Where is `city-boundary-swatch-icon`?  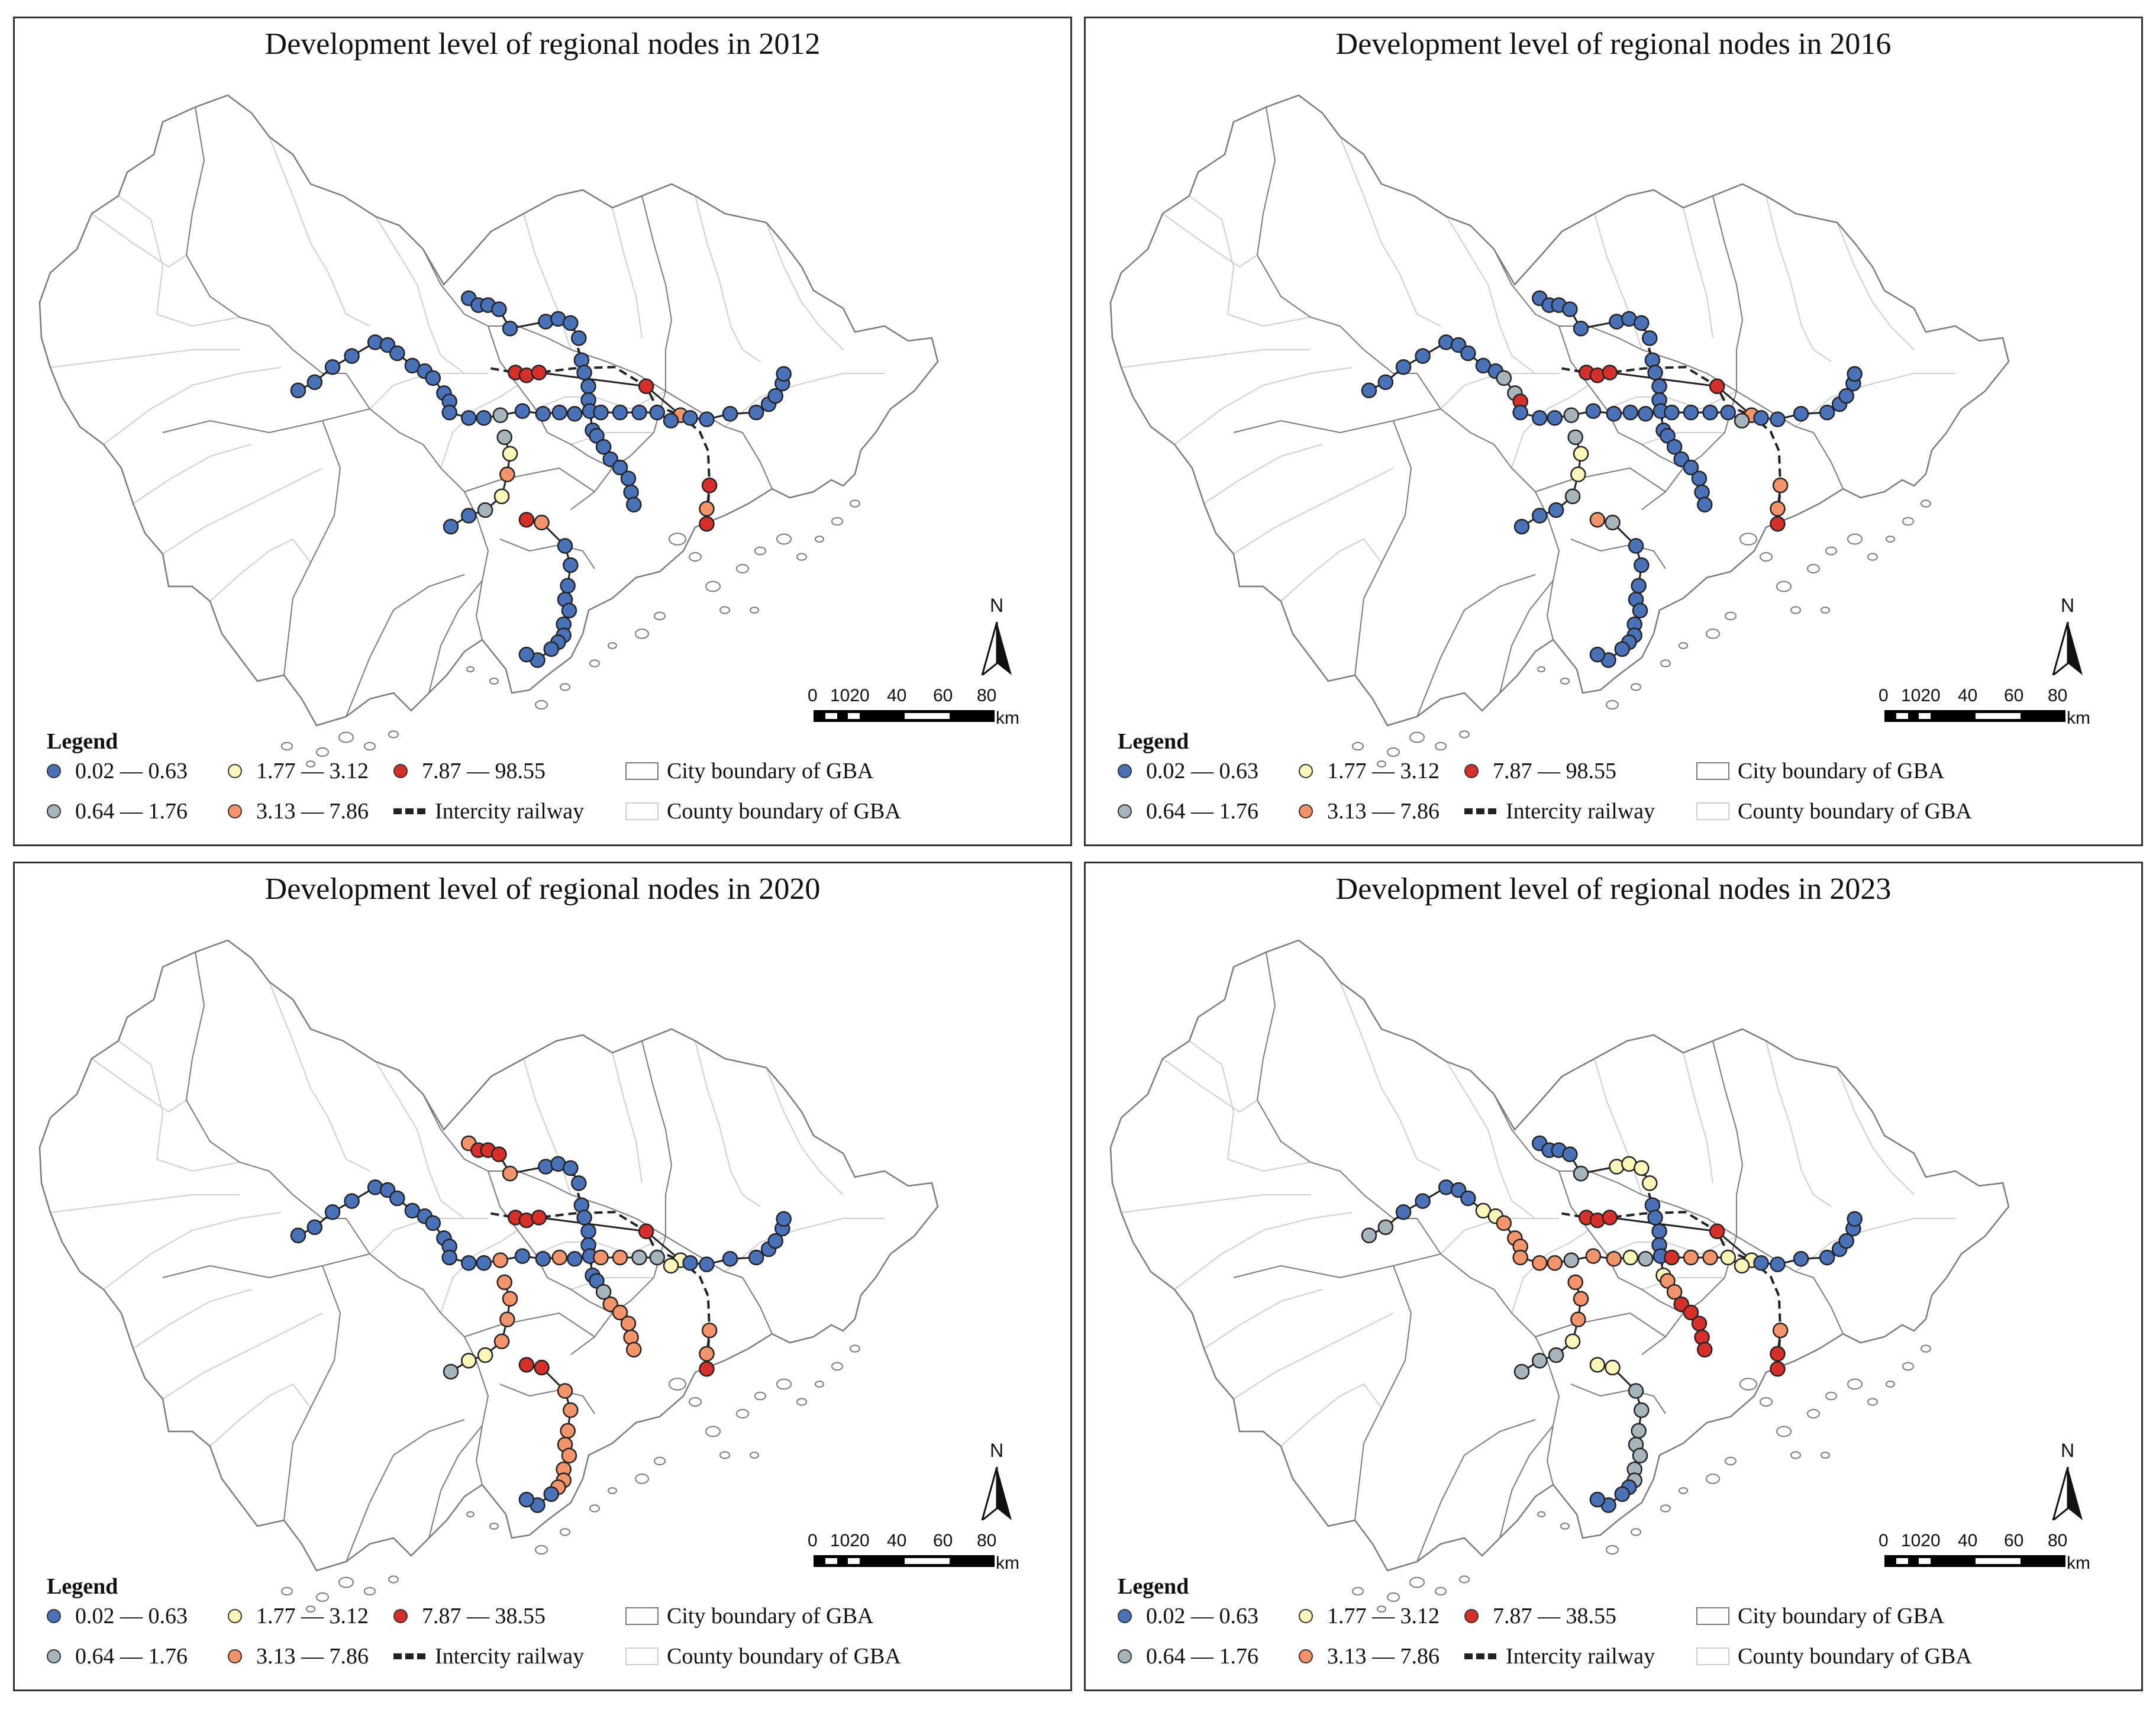
city-boundary-swatch-icon is located at coordinates (1712, 1616).